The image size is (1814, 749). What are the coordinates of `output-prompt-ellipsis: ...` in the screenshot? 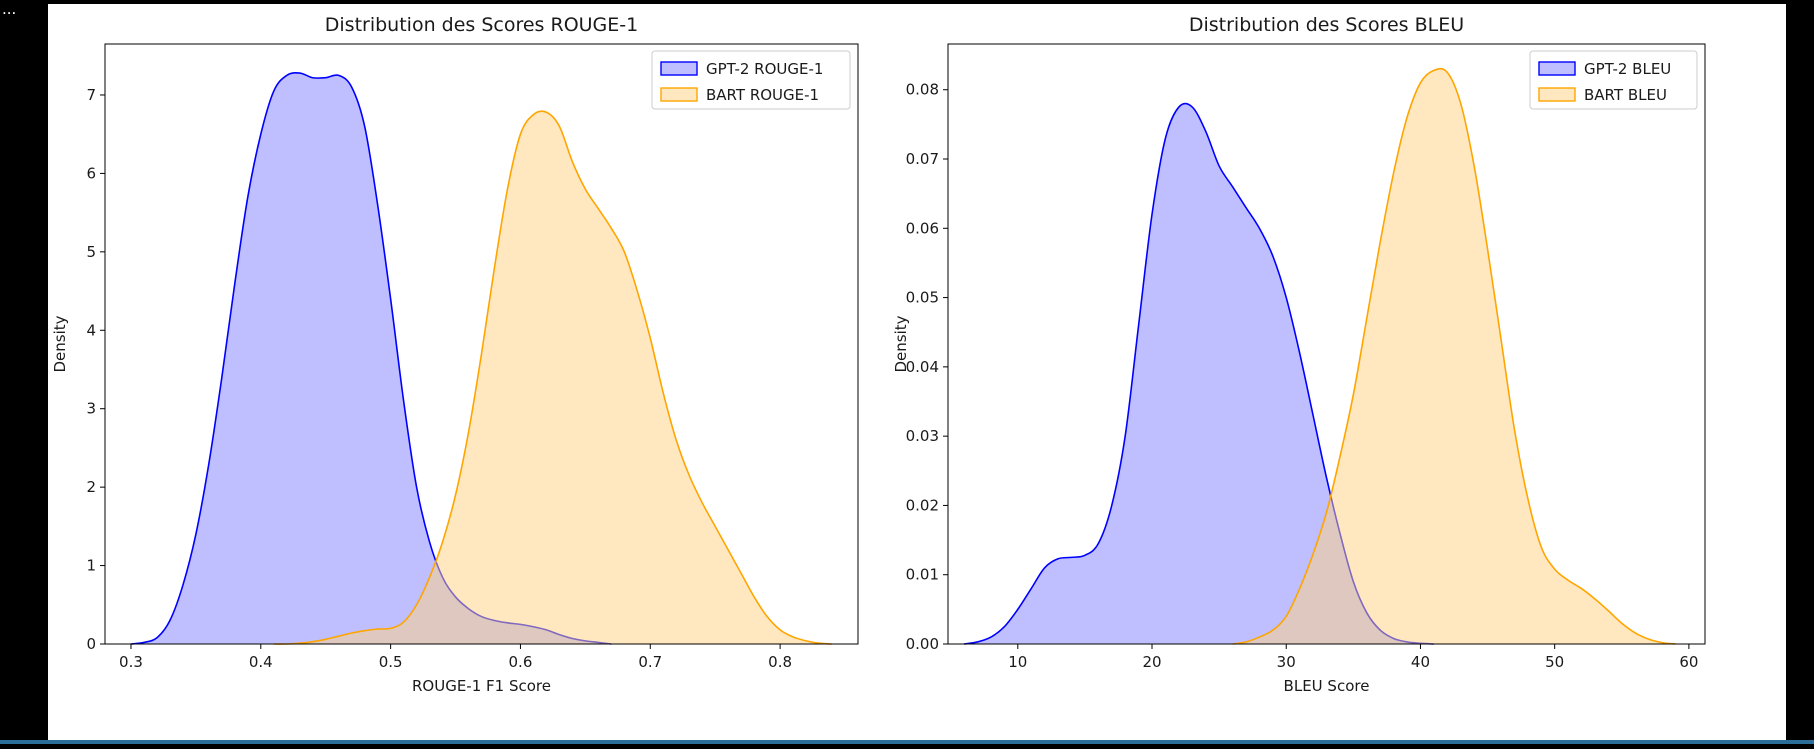 It's located at (9, 9).